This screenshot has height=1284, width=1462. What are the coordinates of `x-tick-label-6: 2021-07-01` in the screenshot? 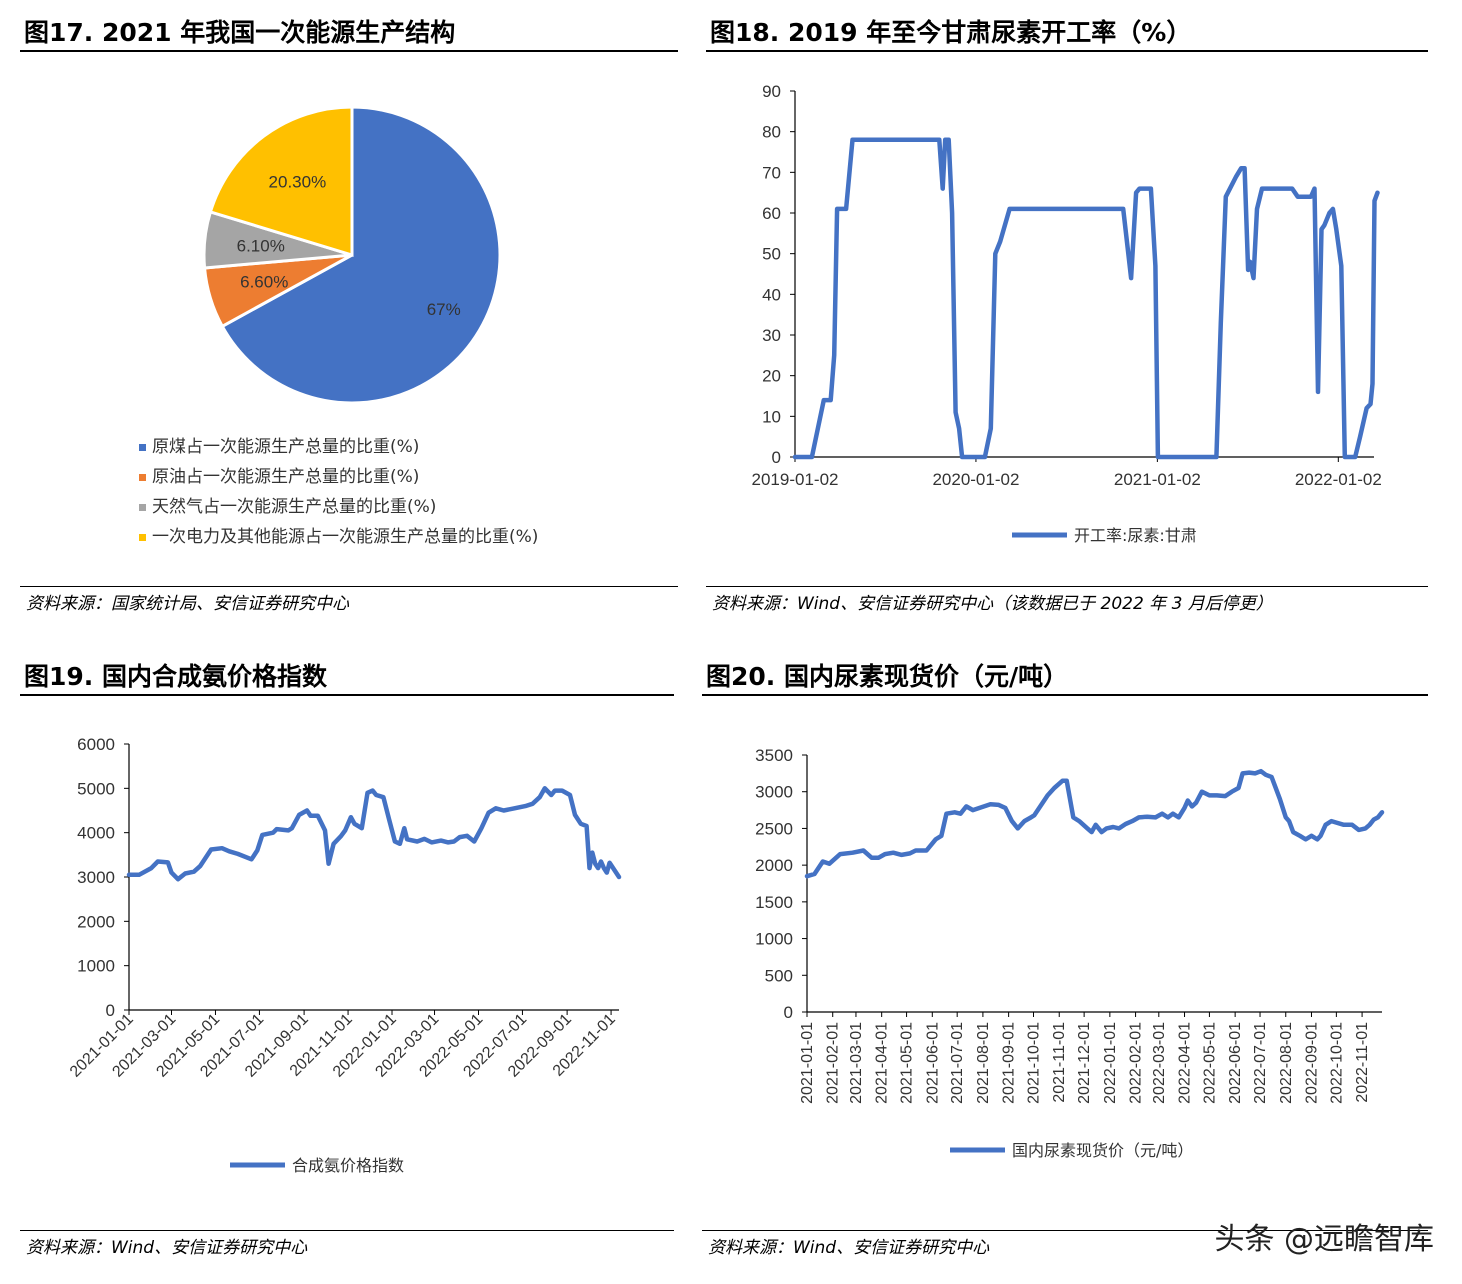 It's located at (957, 1063).